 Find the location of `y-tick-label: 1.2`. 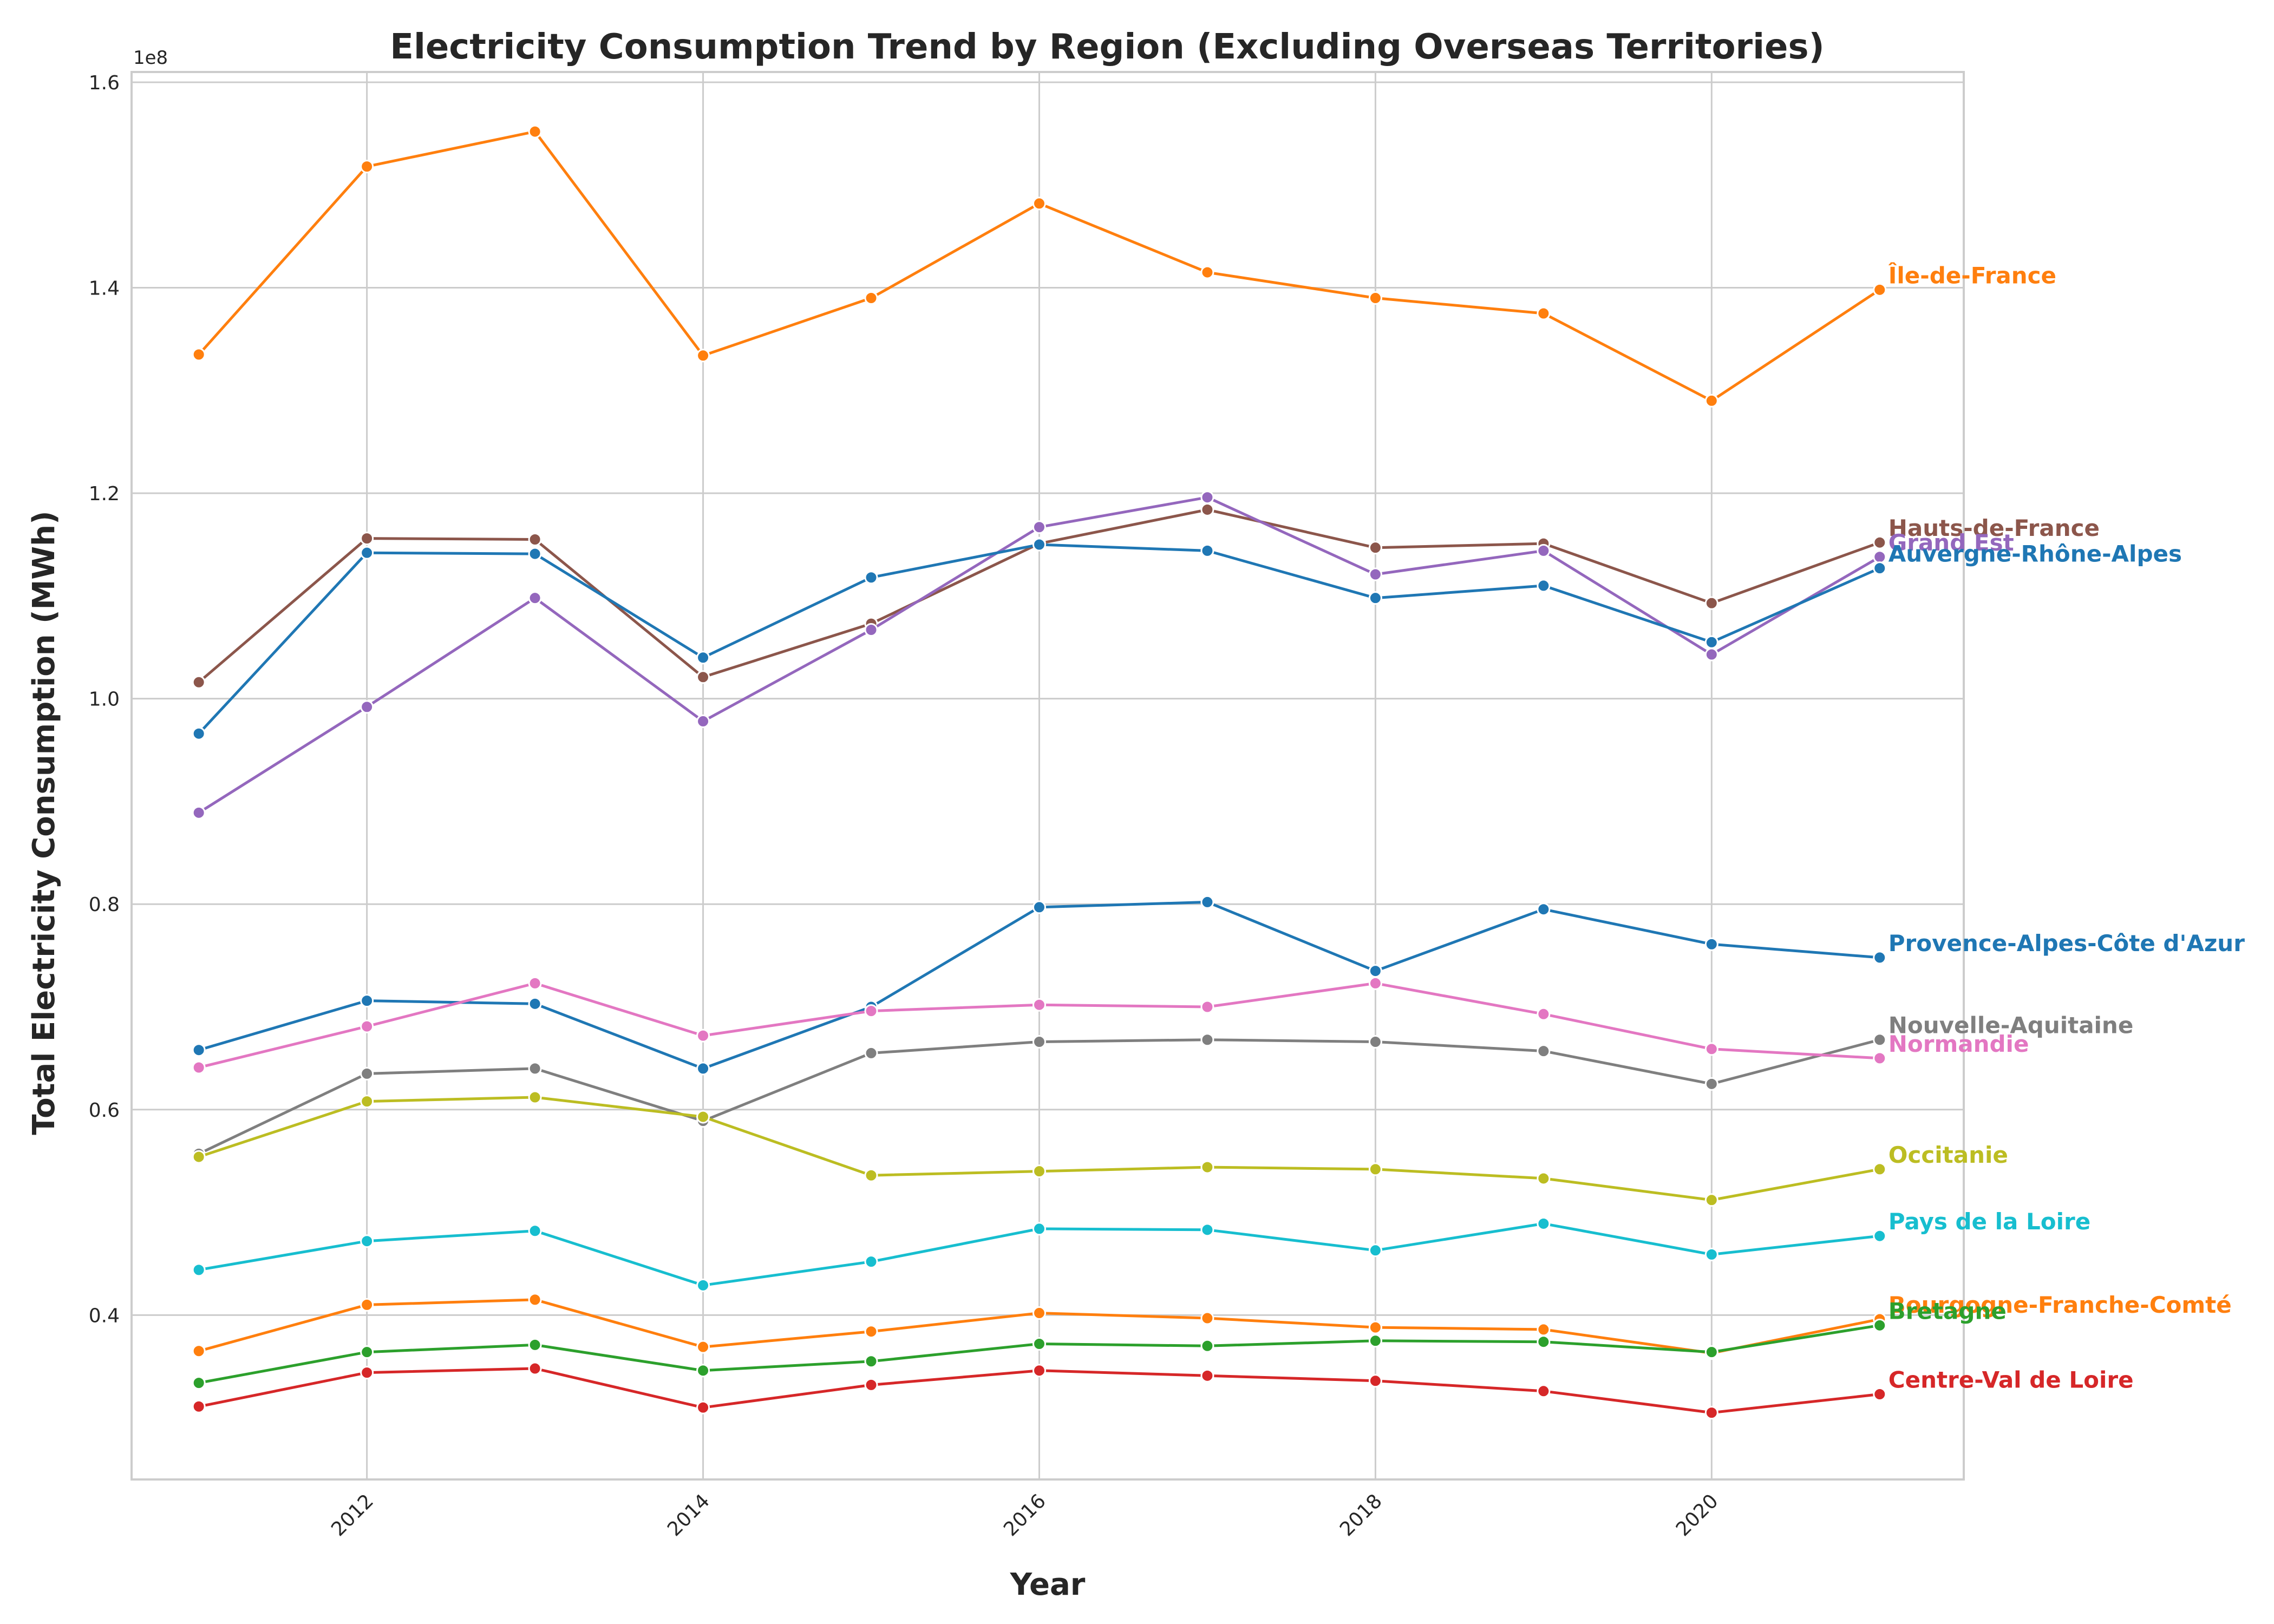

y-tick-label: 1.2 is located at coordinates (105, 494).